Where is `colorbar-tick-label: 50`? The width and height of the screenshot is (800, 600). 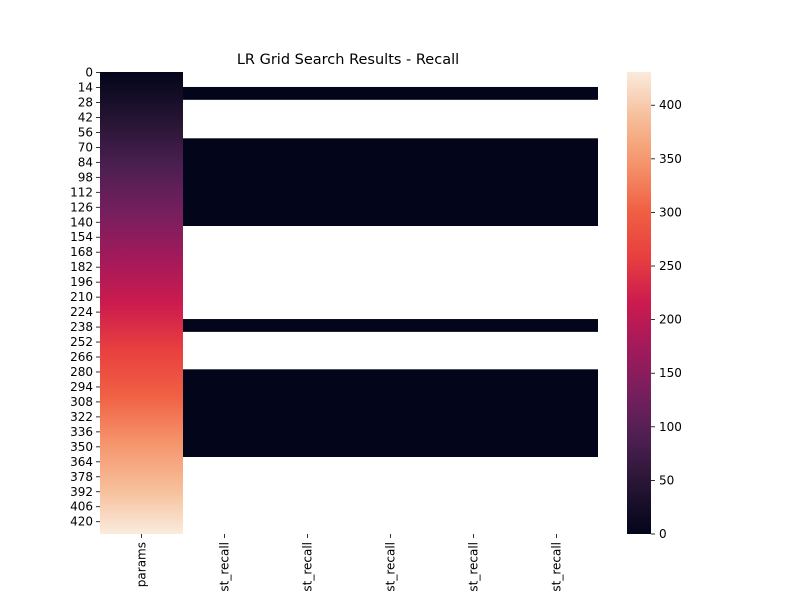 colorbar-tick-label: 50 is located at coordinates (666, 480).